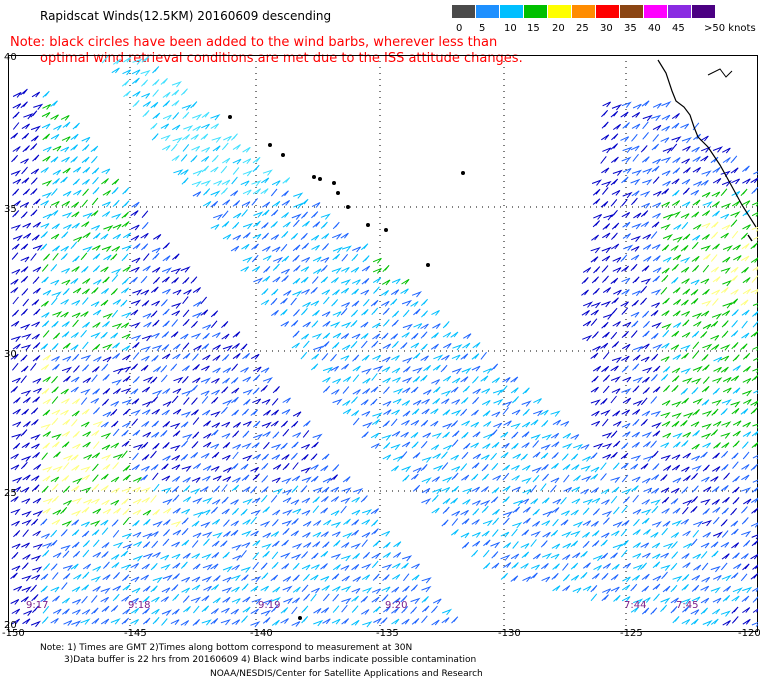  I want to click on contamination-circle, so click(338, 193).